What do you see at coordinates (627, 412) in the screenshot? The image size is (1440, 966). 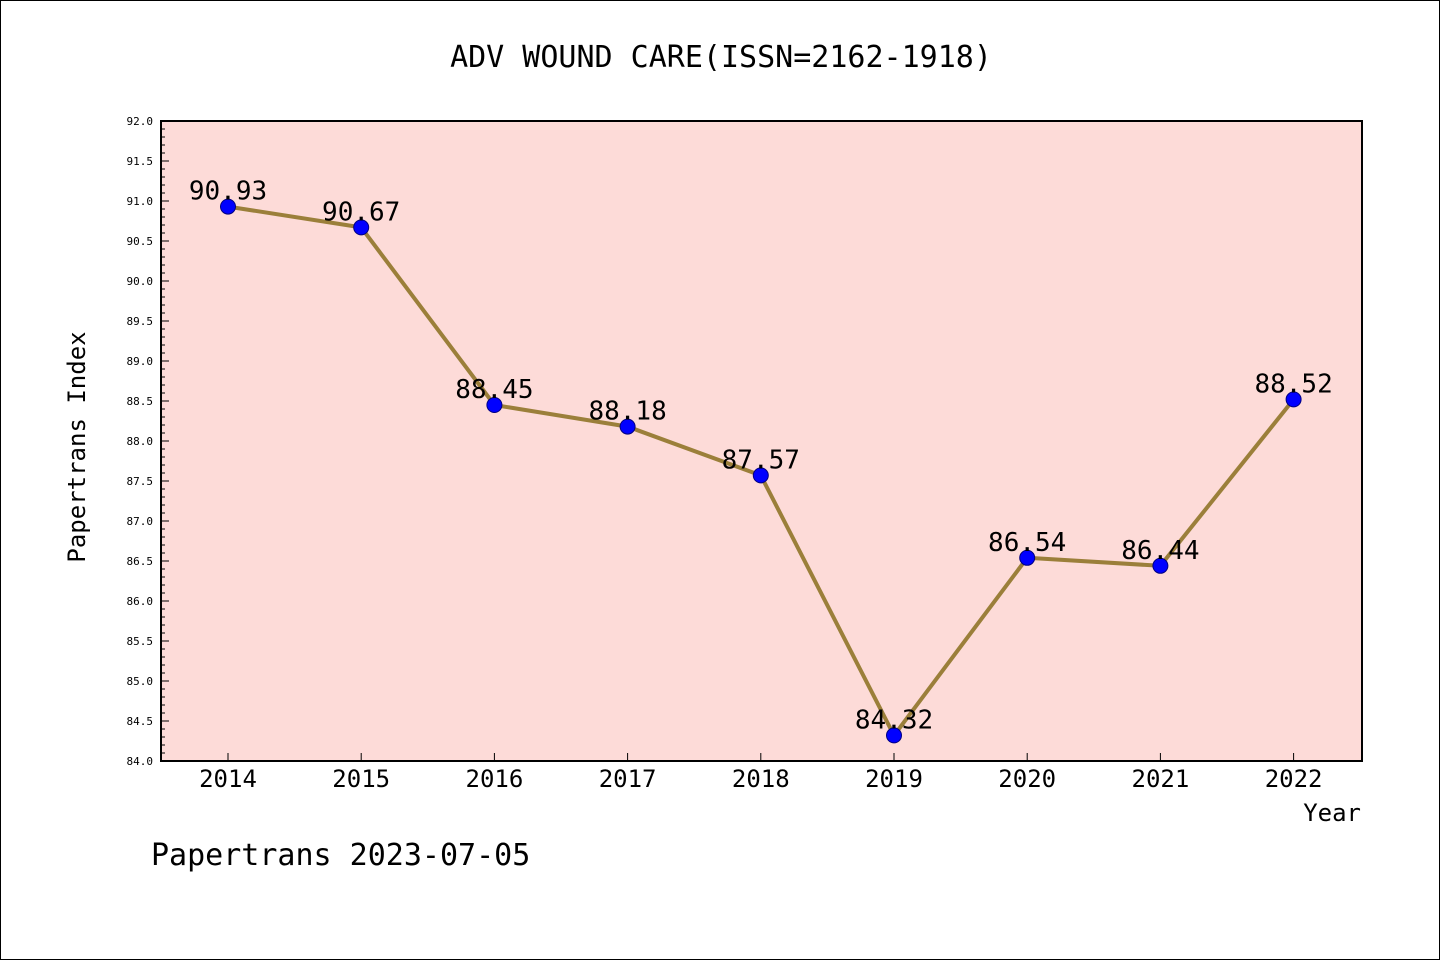 I see `data-label: 88.18` at bounding box center [627, 412].